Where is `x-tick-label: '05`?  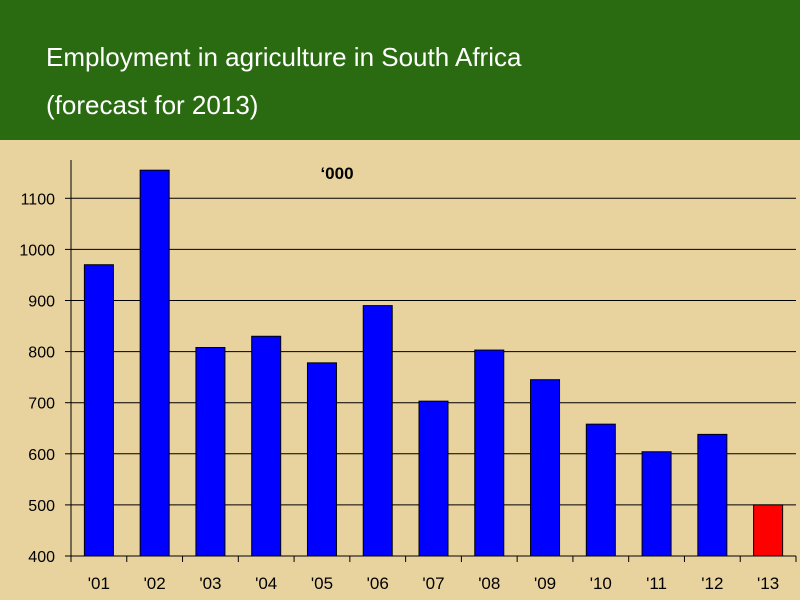 x-tick-label: '05 is located at coordinates (322, 583).